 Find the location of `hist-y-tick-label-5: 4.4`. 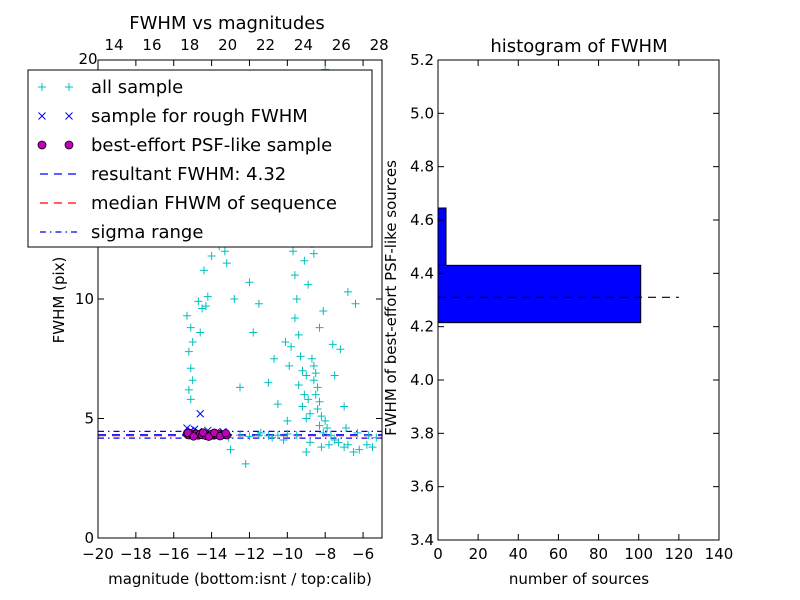

hist-y-tick-label-5: 4.4 is located at coordinates (422, 273).